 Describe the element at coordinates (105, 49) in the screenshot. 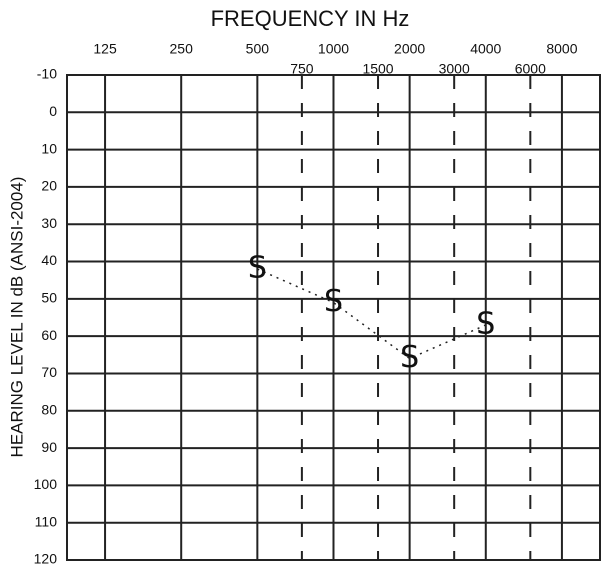

I see `x-tick-label: 125` at that location.